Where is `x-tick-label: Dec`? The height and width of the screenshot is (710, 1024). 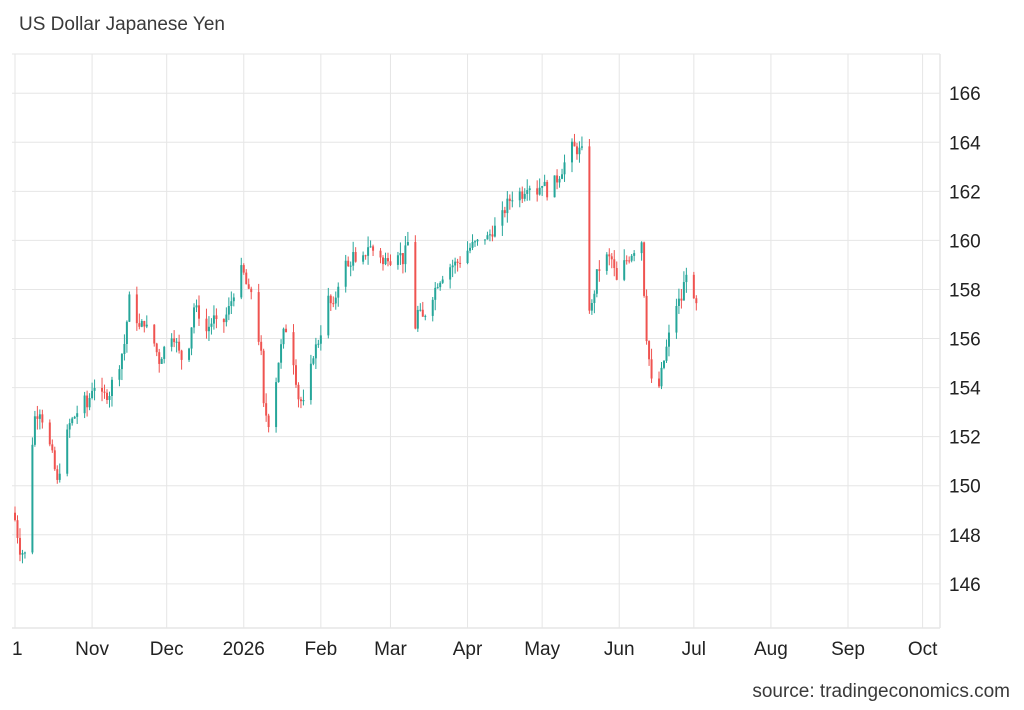 x-tick-label: Dec is located at coordinates (167, 649).